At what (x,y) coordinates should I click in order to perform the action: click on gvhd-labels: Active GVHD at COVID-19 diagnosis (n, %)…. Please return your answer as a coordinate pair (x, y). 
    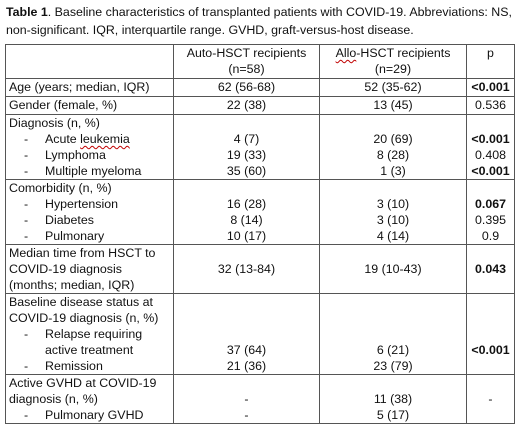
    Looking at the image, I should click on (89, 399).